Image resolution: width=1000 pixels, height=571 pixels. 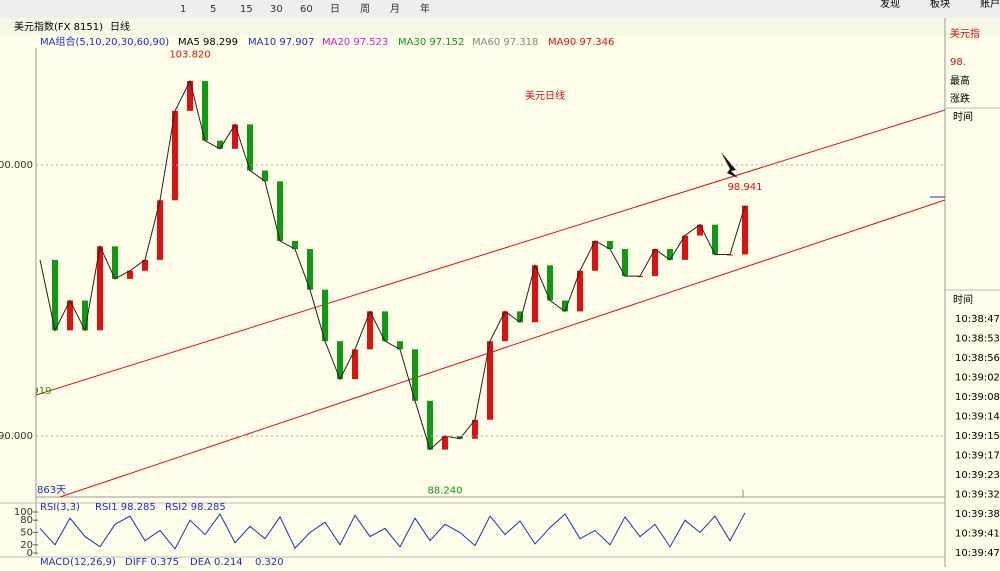 I want to click on y-tick-label: 100.000, so click(x=16, y=165).